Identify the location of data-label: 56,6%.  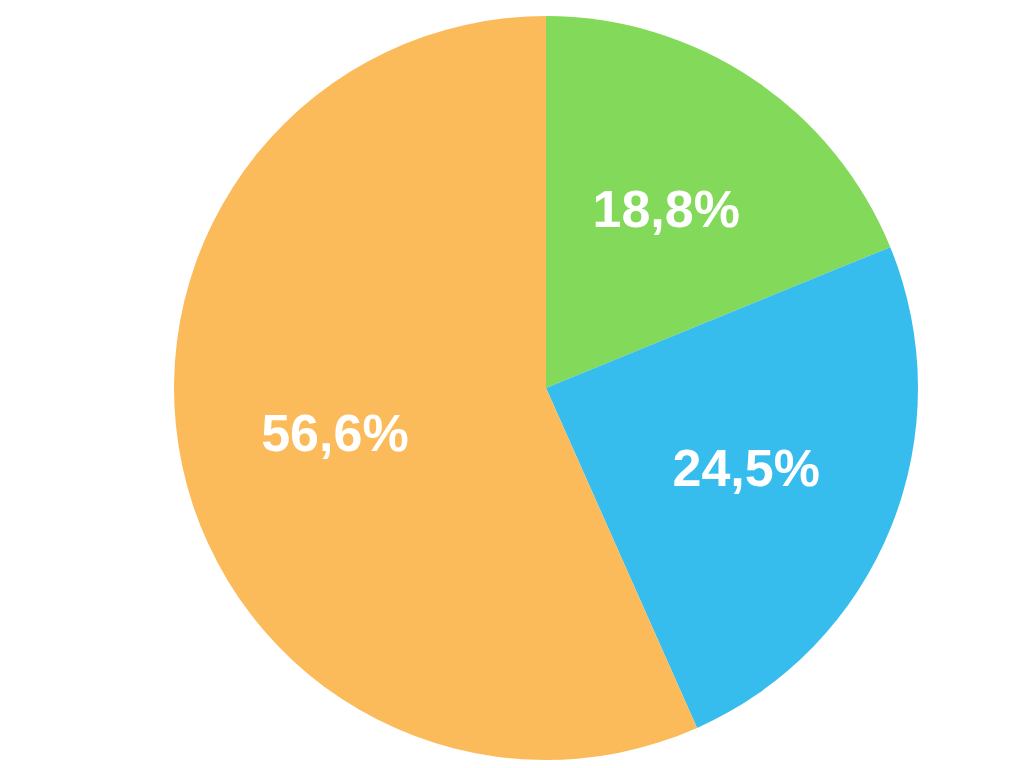
(335, 432).